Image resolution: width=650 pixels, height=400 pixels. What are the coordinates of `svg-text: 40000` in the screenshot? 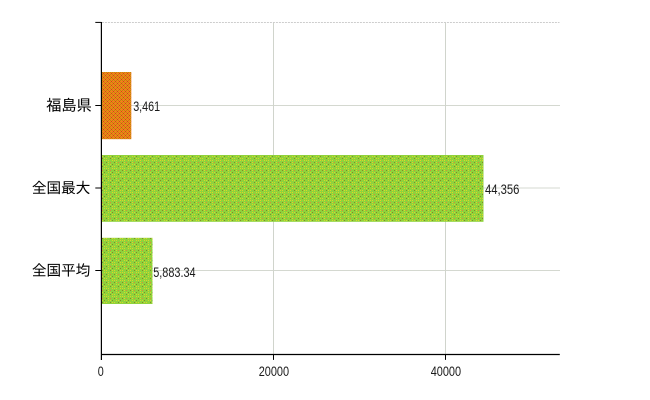 It's located at (446, 372).